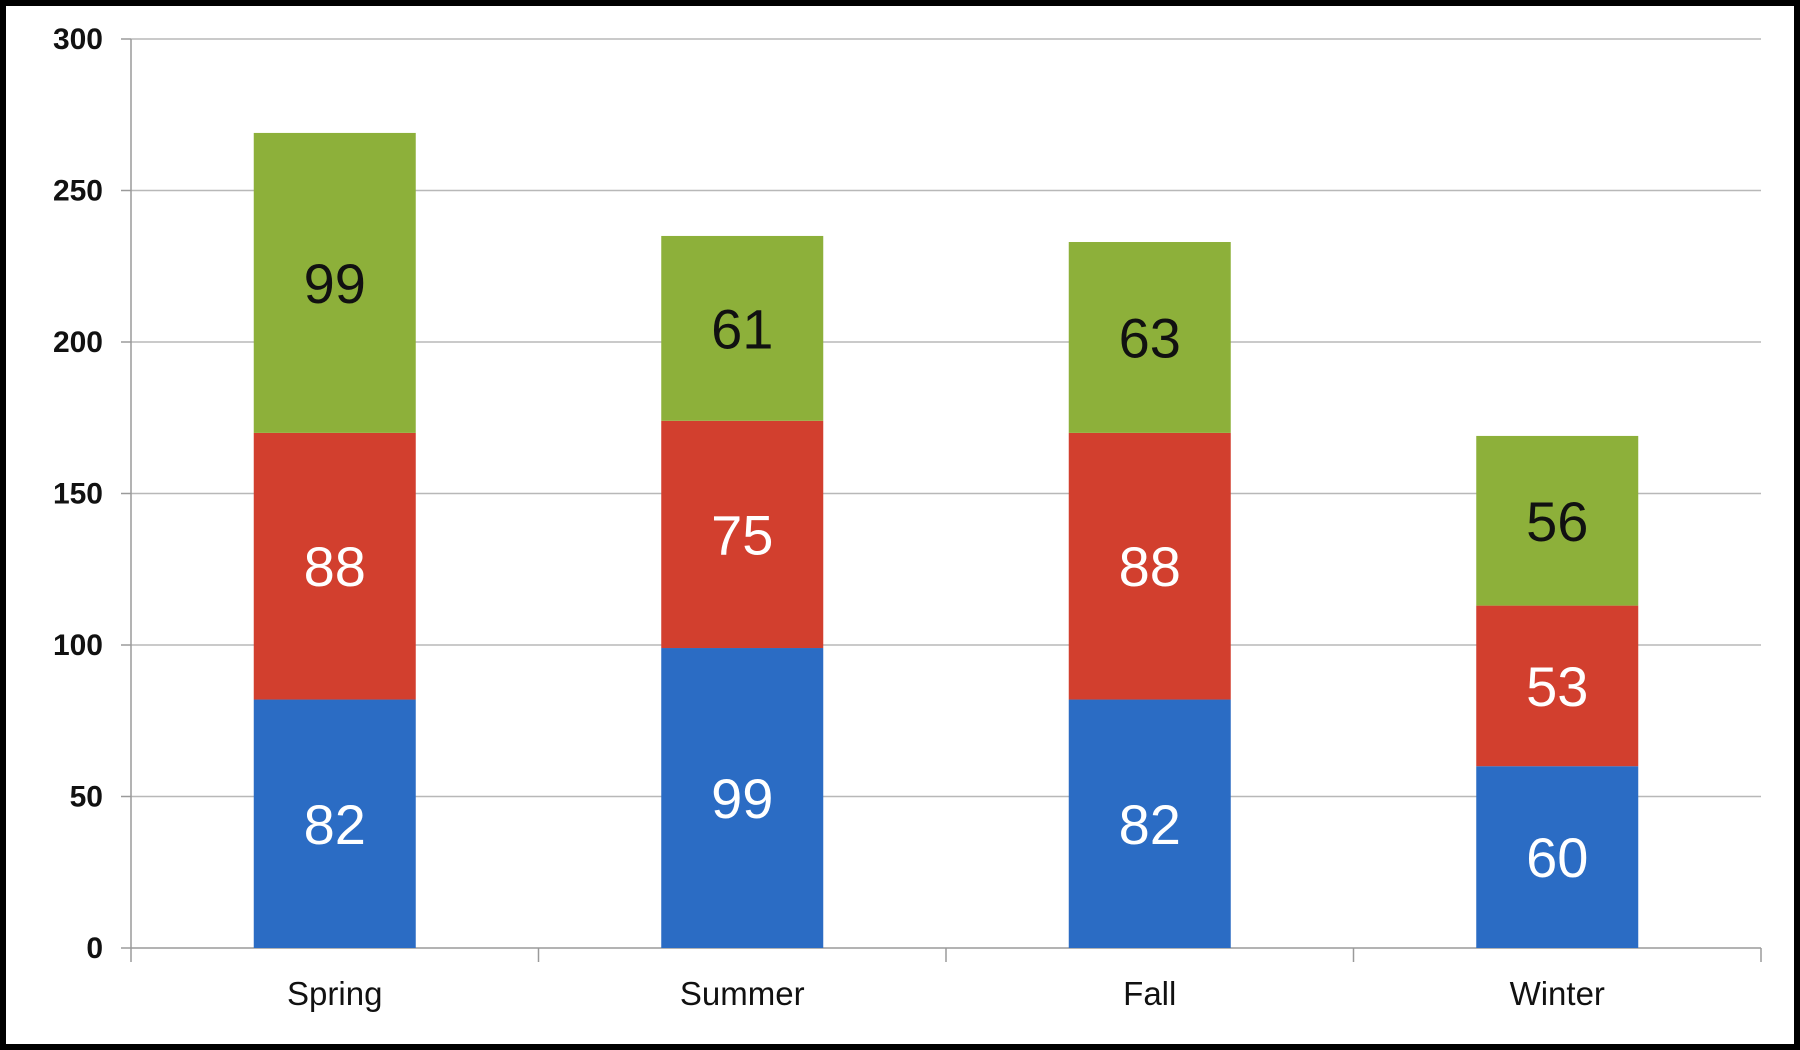  I want to click on y-tick-label: 100, so click(78, 645).